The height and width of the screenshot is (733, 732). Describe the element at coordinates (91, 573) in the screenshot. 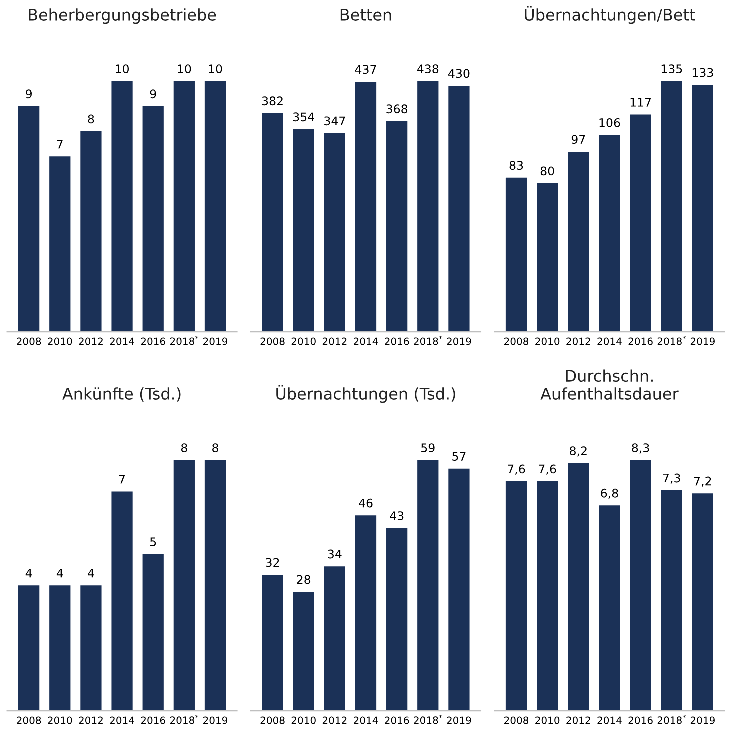

I see `data-label: 4` at that location.